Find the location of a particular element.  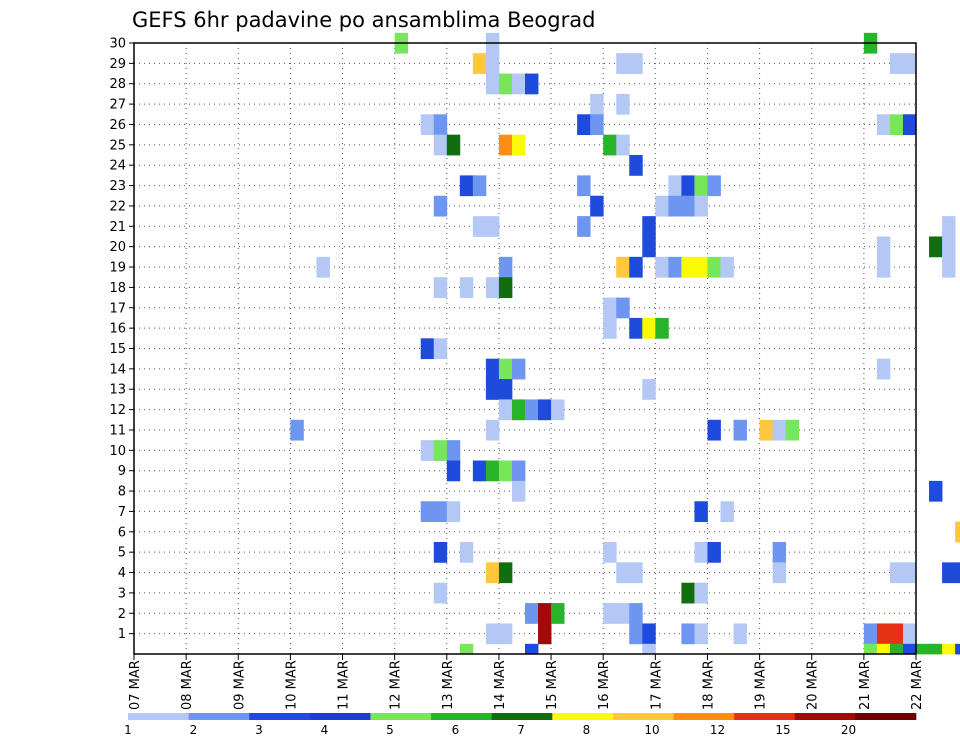

y-tick-label: 3 is located at coordinates (122, 593).